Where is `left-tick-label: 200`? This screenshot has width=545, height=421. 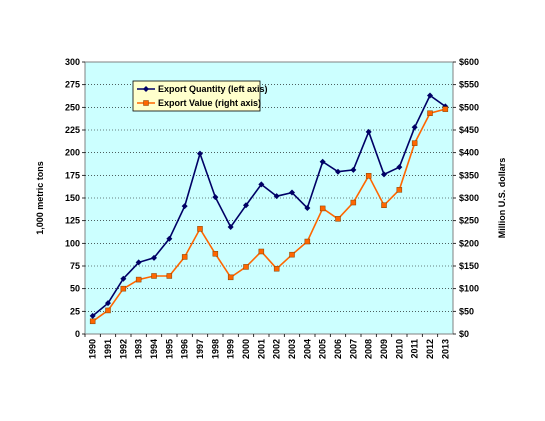
left-tick-label: 200 is located at coordinates (72, 153).